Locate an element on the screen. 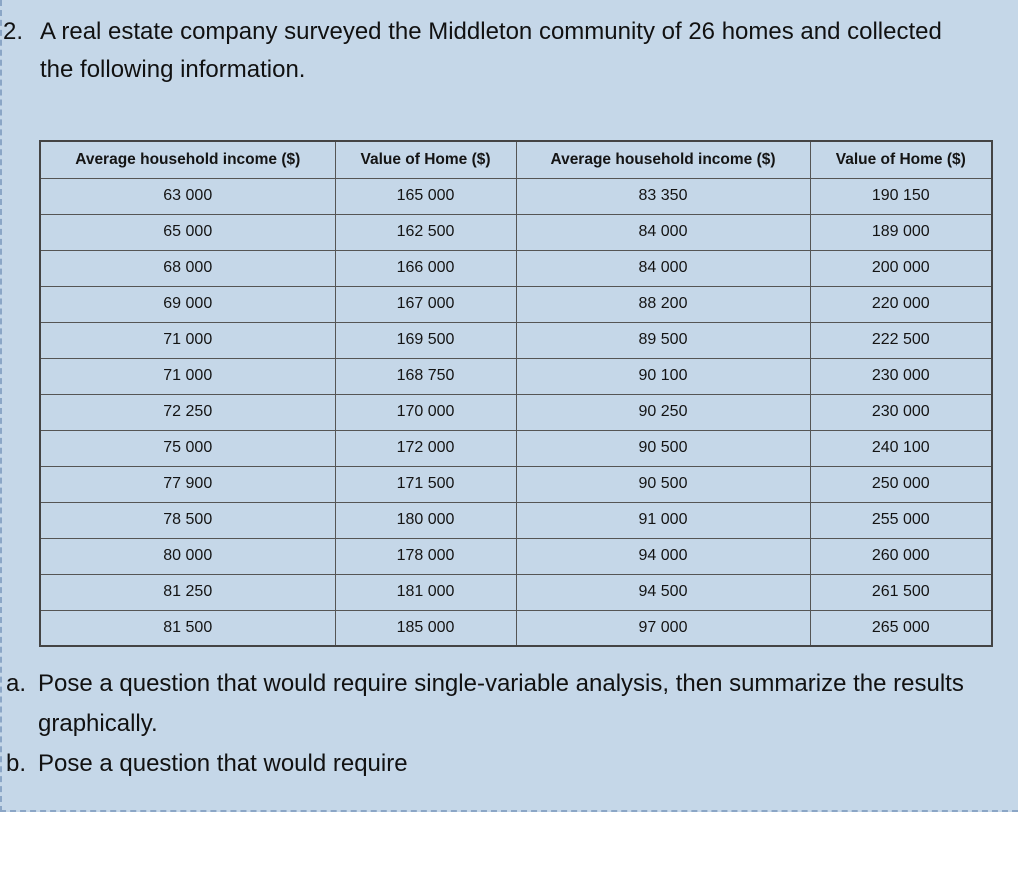 The height and width of the screenshot is (879, 1018). table-row: 77 900 171 500 90 500 250 000 is located at coordinates (516, 484).